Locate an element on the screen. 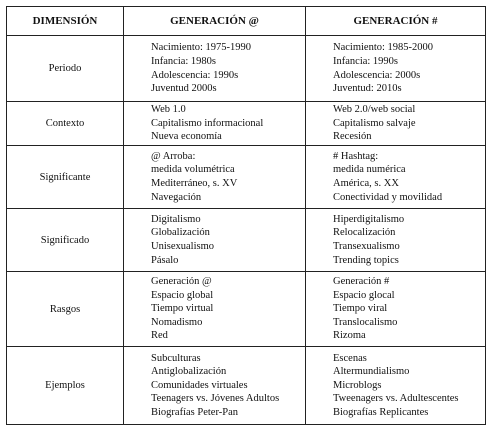 Image resolution: width=491 pixels, height=428 pixels. cell-line: Subculturas is located at coordinates (176, 358).